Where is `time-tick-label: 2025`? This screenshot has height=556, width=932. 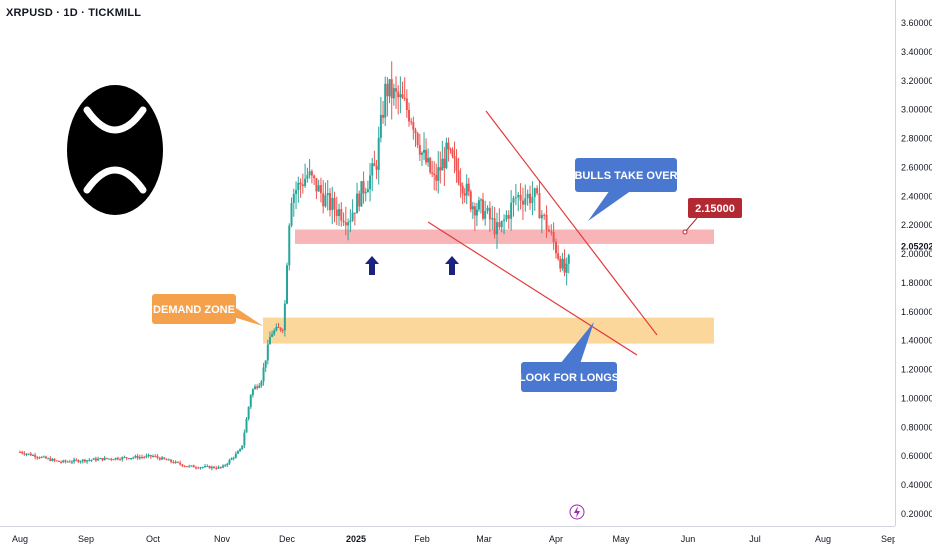 time-tick-label: 2025 is located at coordinates (356, 539).